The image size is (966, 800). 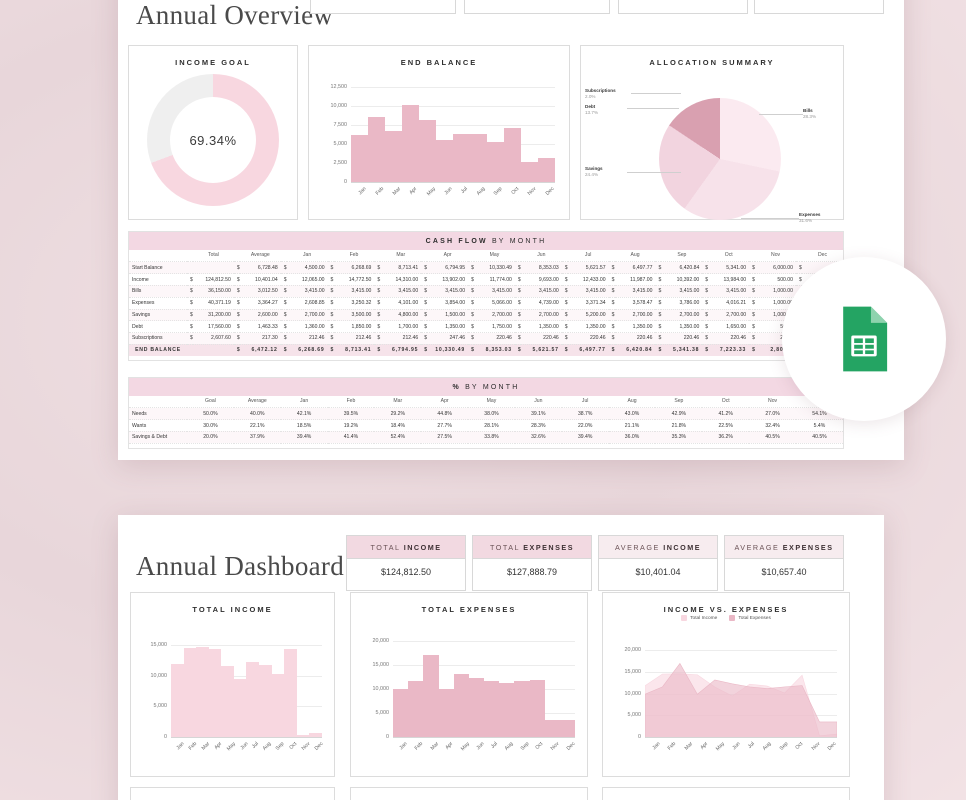 What do you see at coordinates (741, 745) in the screenshot?
I see `x-axis-labels: Jan Feb Mar Apr May Jun Jul Aug Sep Oct Nov Dec` at bounding box center [741, 745].